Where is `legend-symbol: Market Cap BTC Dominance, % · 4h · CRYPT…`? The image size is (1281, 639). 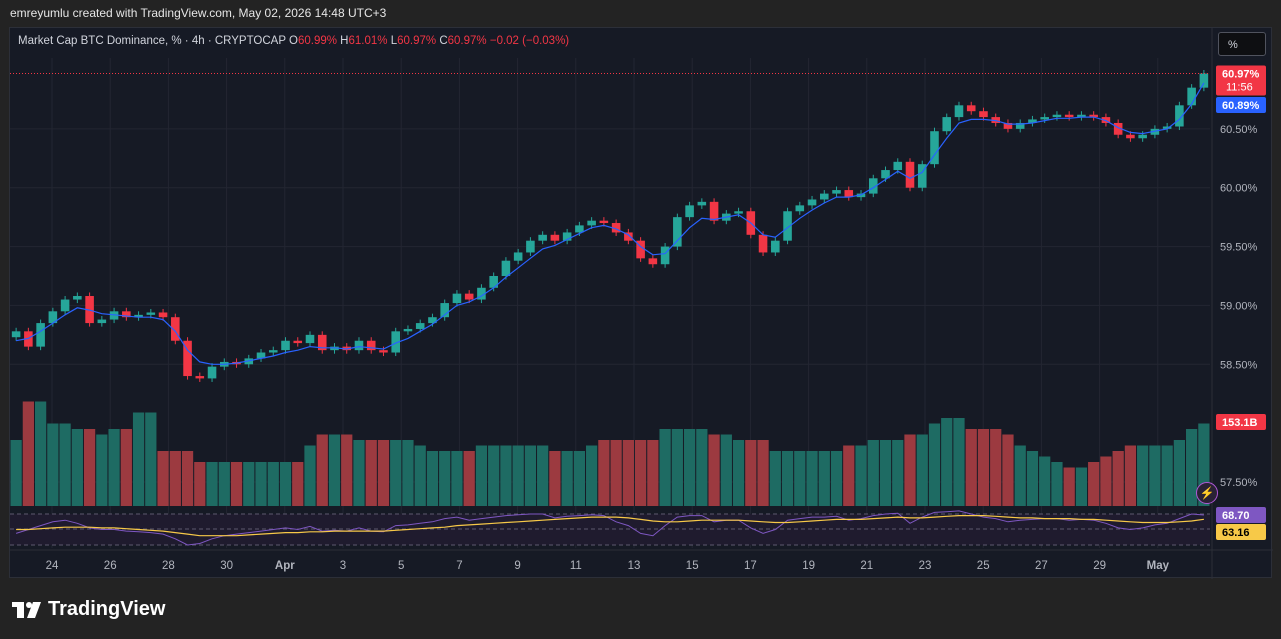 legend-symbol: Market Cap BTC Dominance, % · 4h · CRYPT… is located at coordinates (152, 41).